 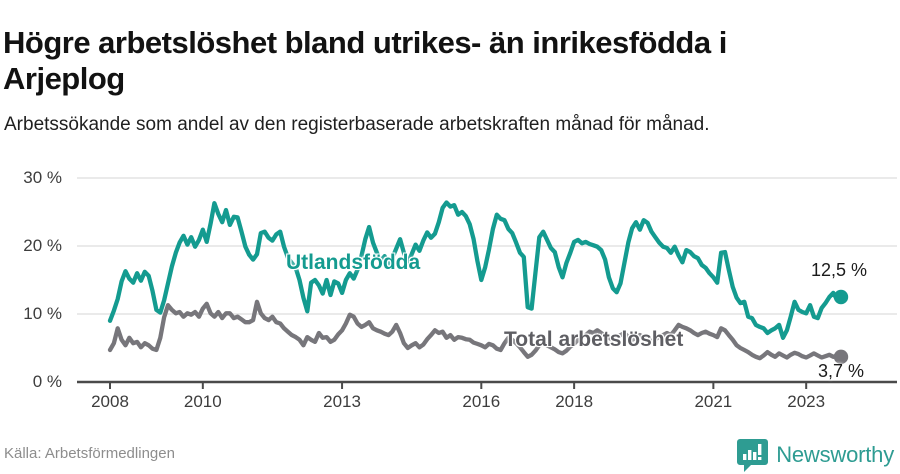 I want to click on series-label-utlandsfodda: Utlandsfödda, so click(x=353, y=262).